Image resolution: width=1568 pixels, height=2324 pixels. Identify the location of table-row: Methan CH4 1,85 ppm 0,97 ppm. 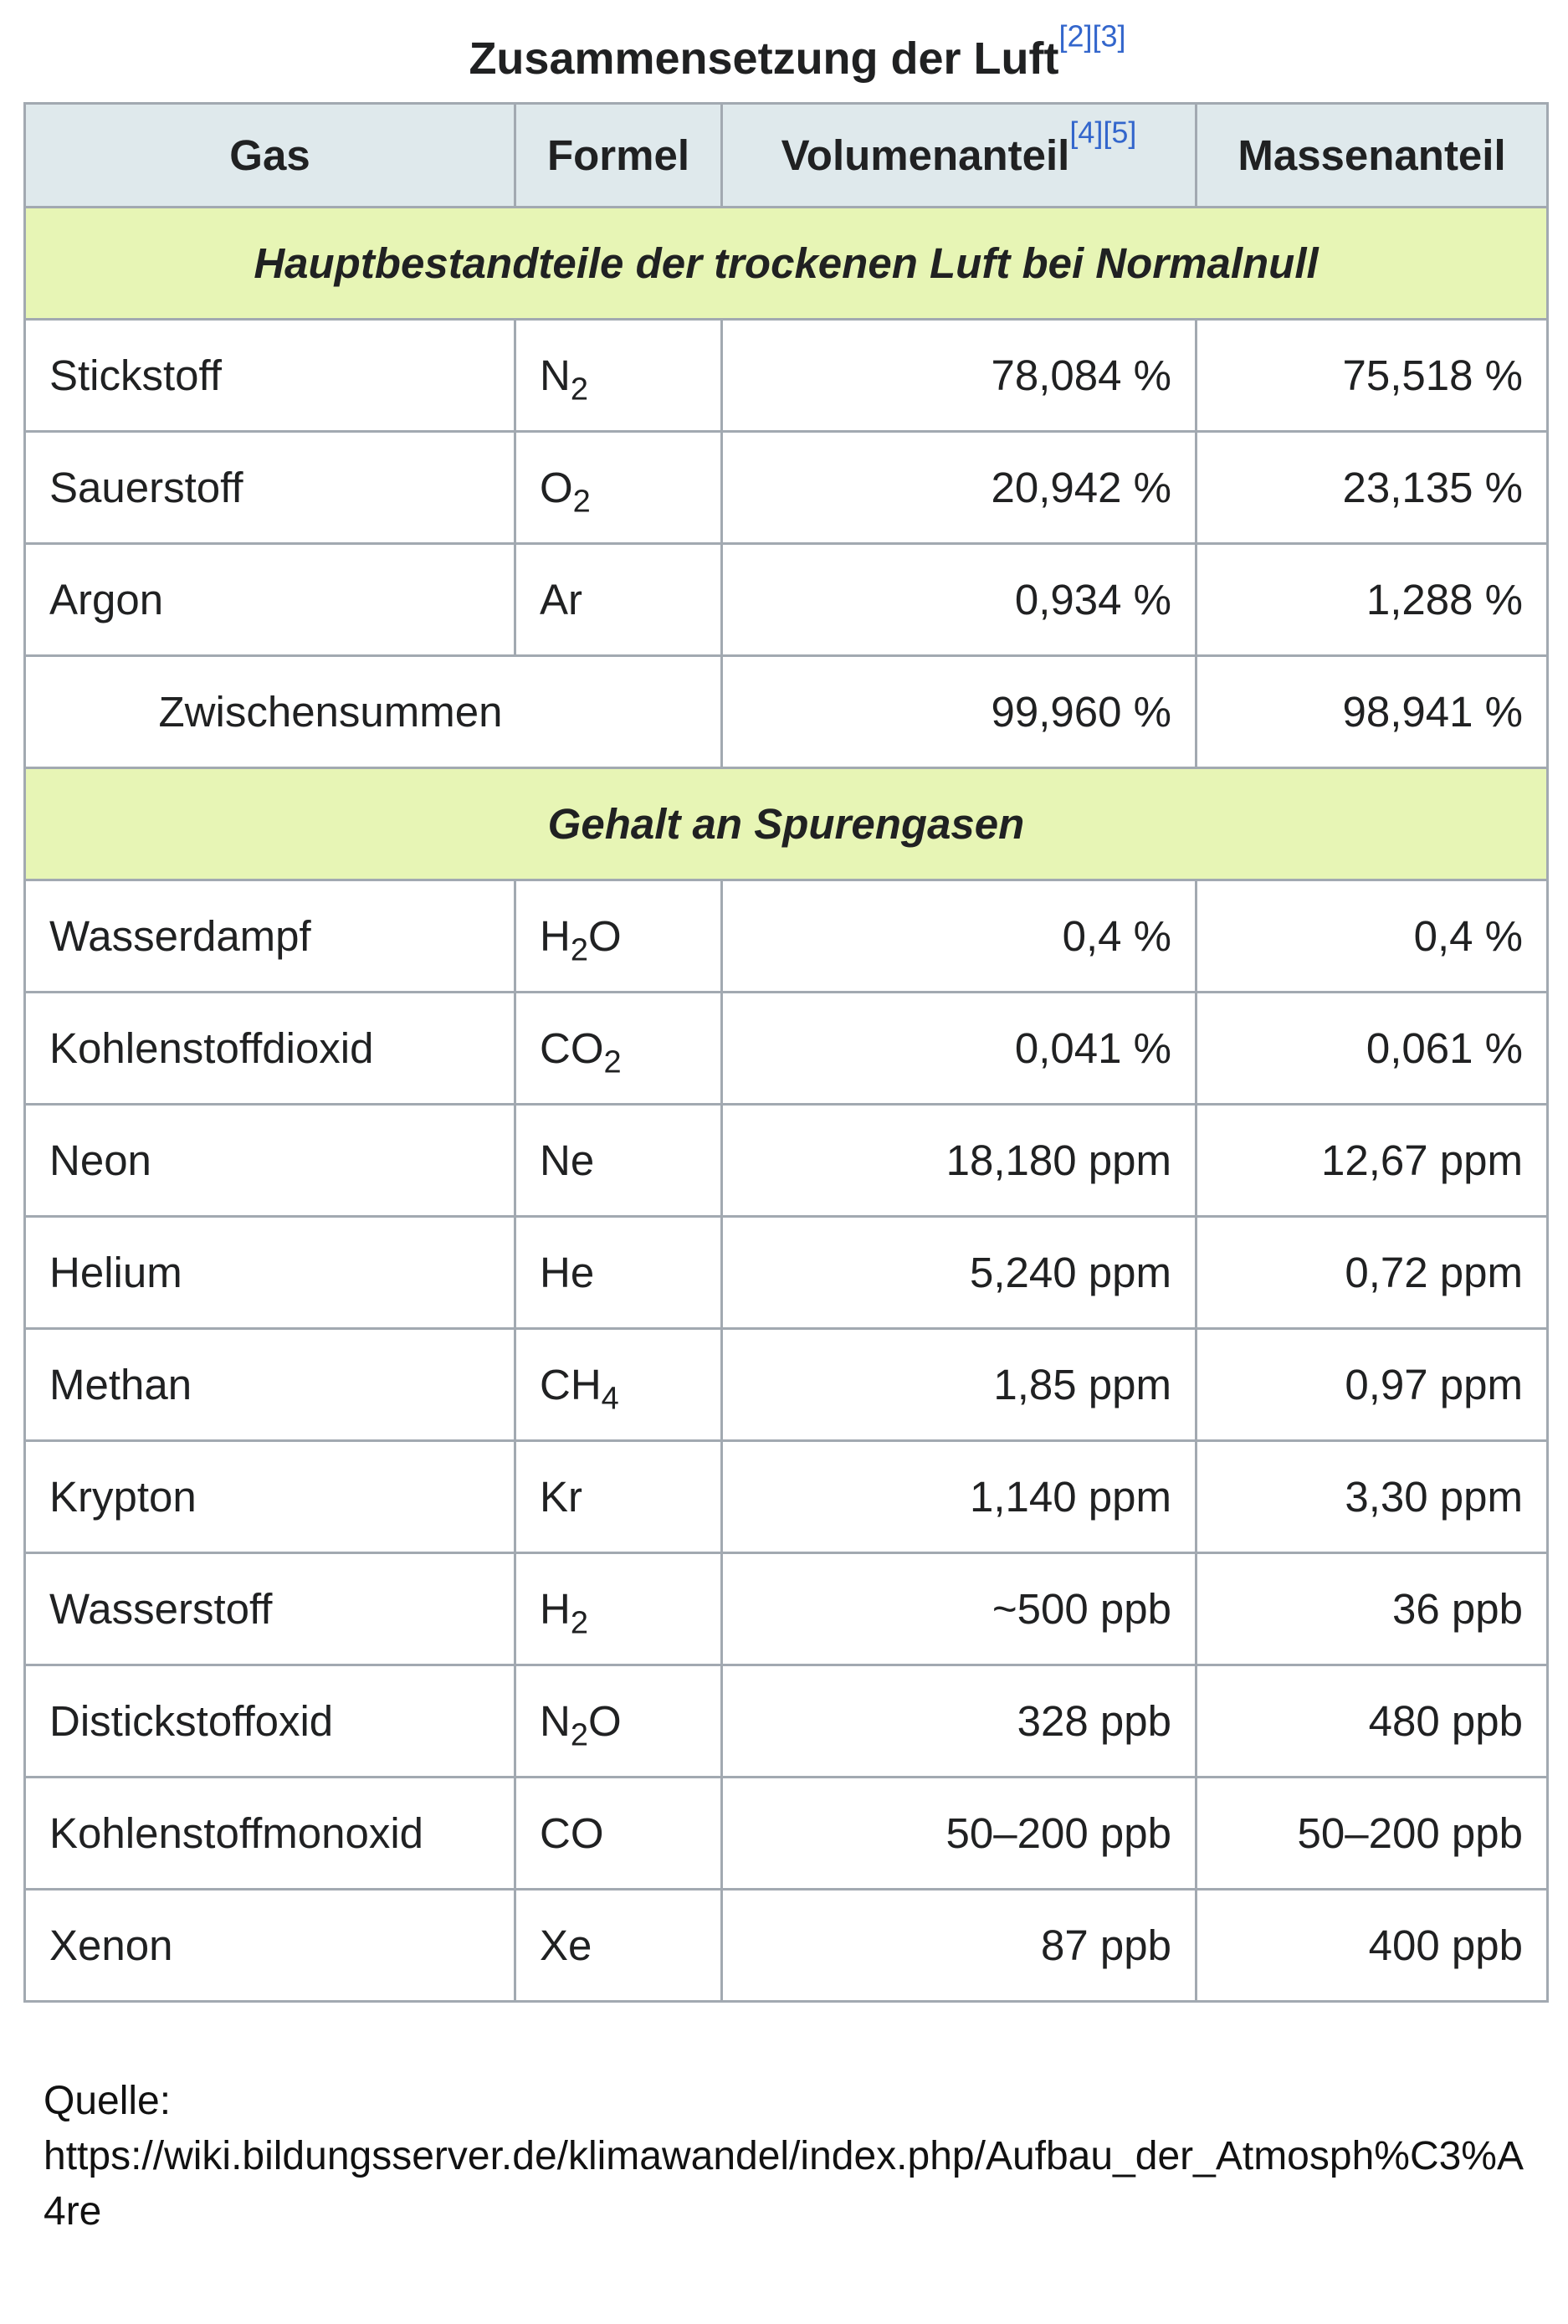
(786, 1384).